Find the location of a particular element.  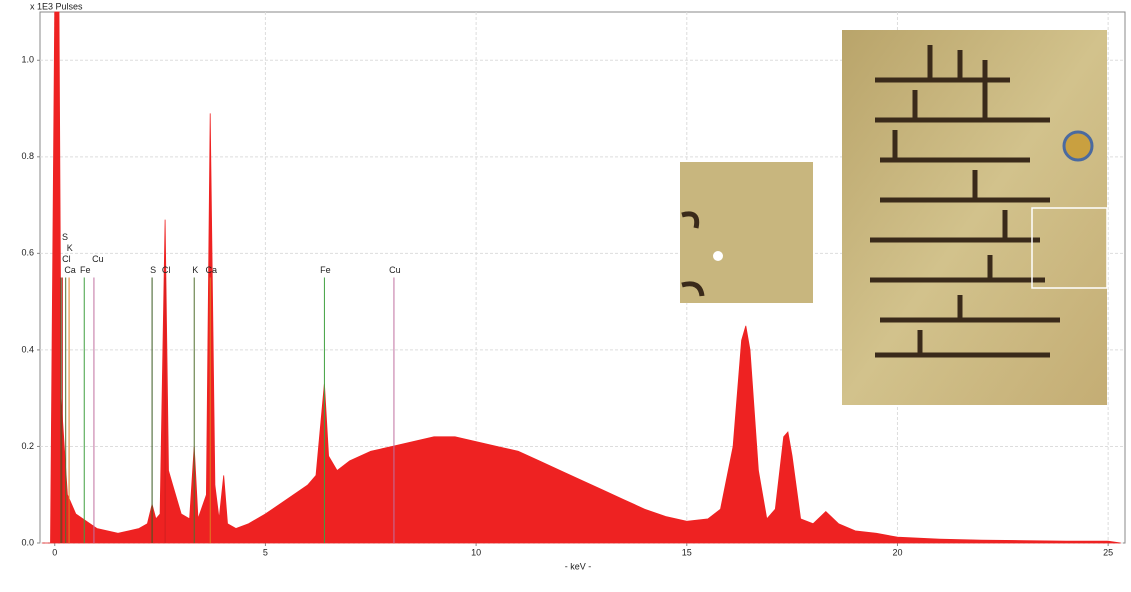

x-tick-label: 0 is located at coordinates (54, 552).